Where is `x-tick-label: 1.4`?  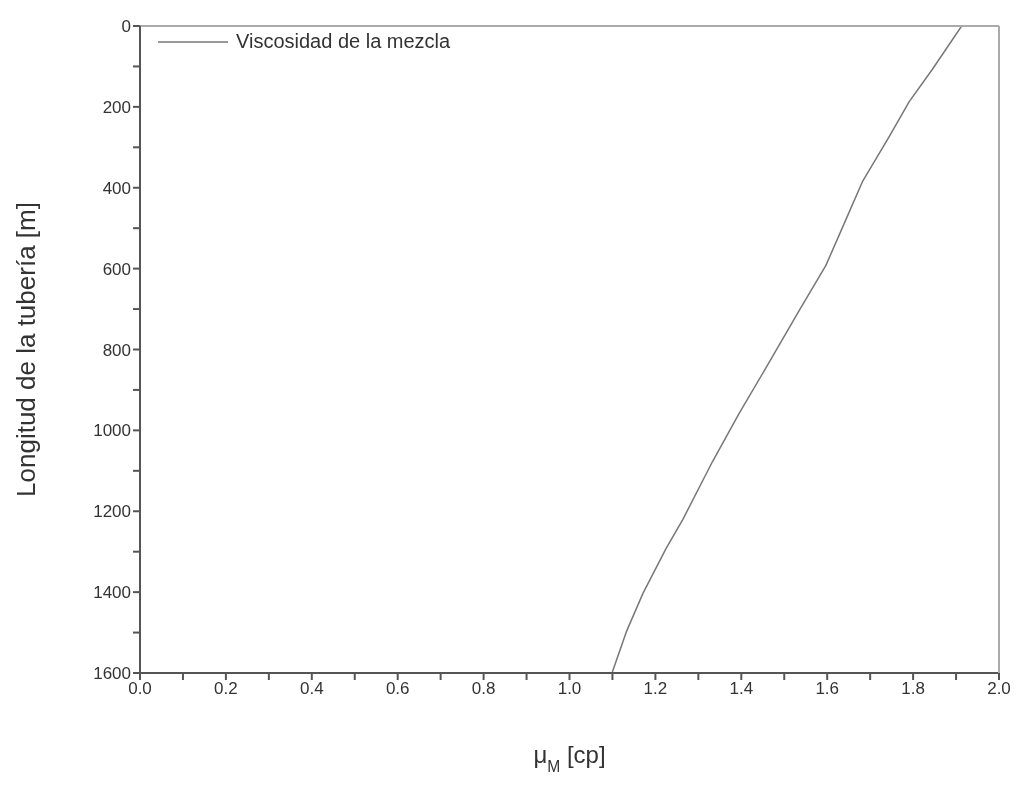 x-tick-label: 1.4 is located at coordinates (741, 689).